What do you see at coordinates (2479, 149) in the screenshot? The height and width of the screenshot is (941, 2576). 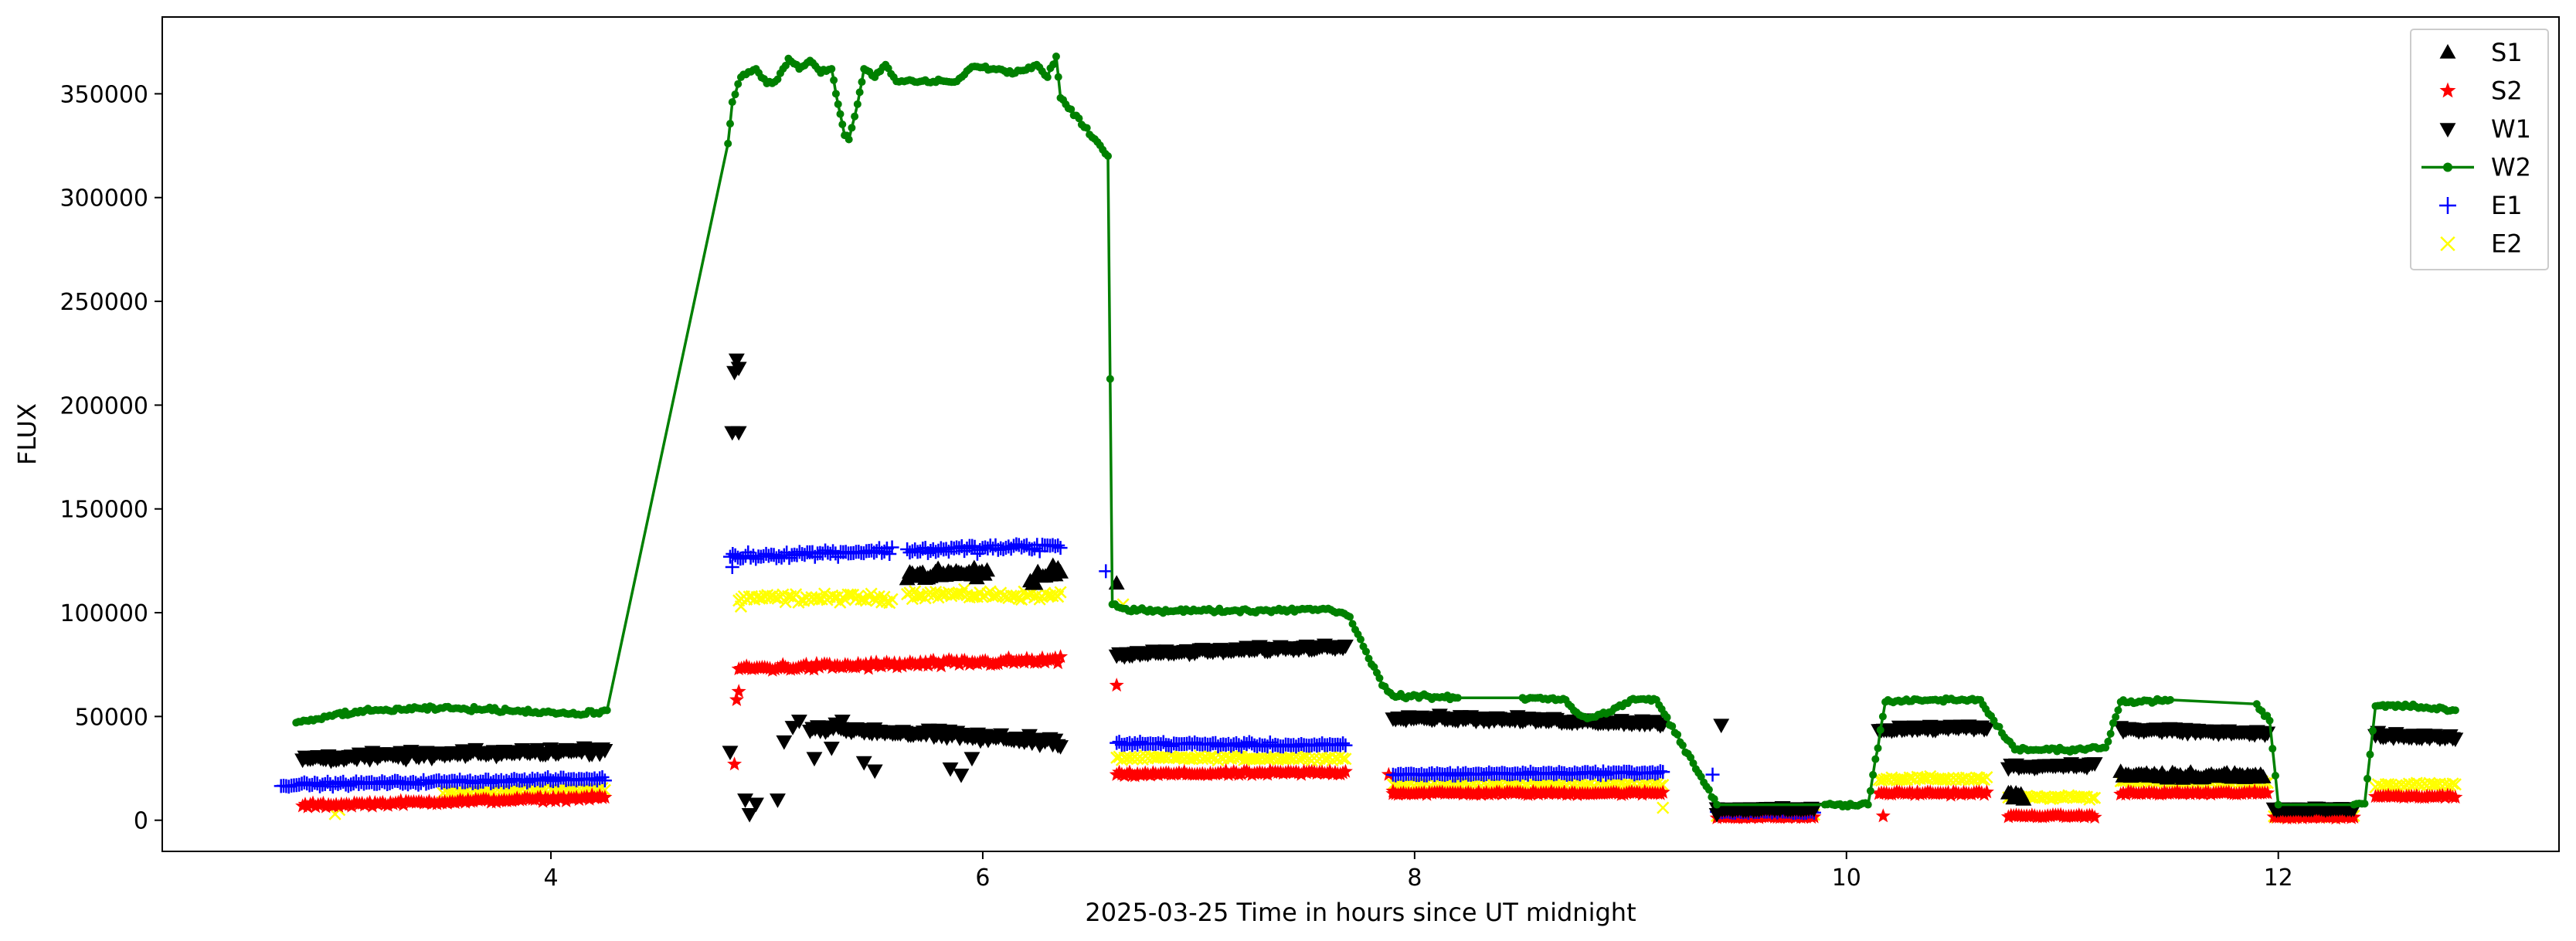 I see `legend-box` at bounding box center [2479, 149].